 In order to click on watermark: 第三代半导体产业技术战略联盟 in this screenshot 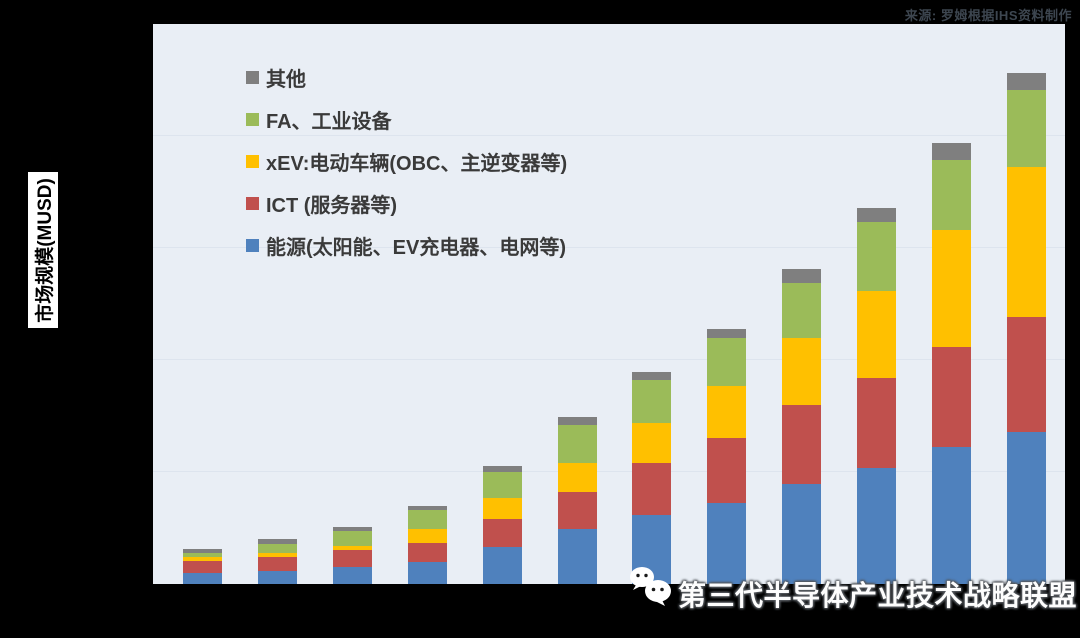, I will do `click(852, 590)`.